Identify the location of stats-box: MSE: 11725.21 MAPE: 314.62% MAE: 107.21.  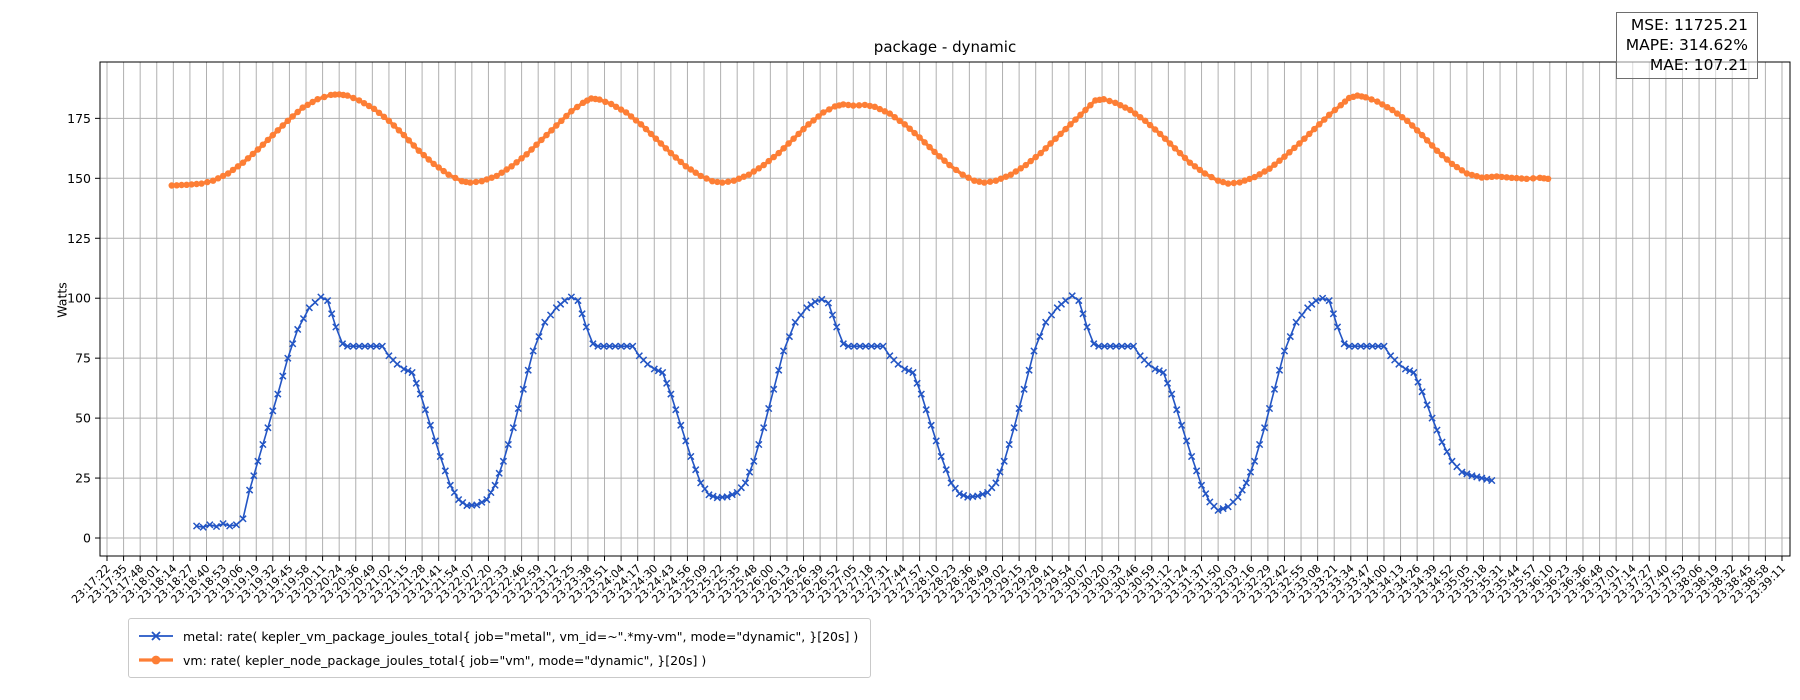
(1686, 46).